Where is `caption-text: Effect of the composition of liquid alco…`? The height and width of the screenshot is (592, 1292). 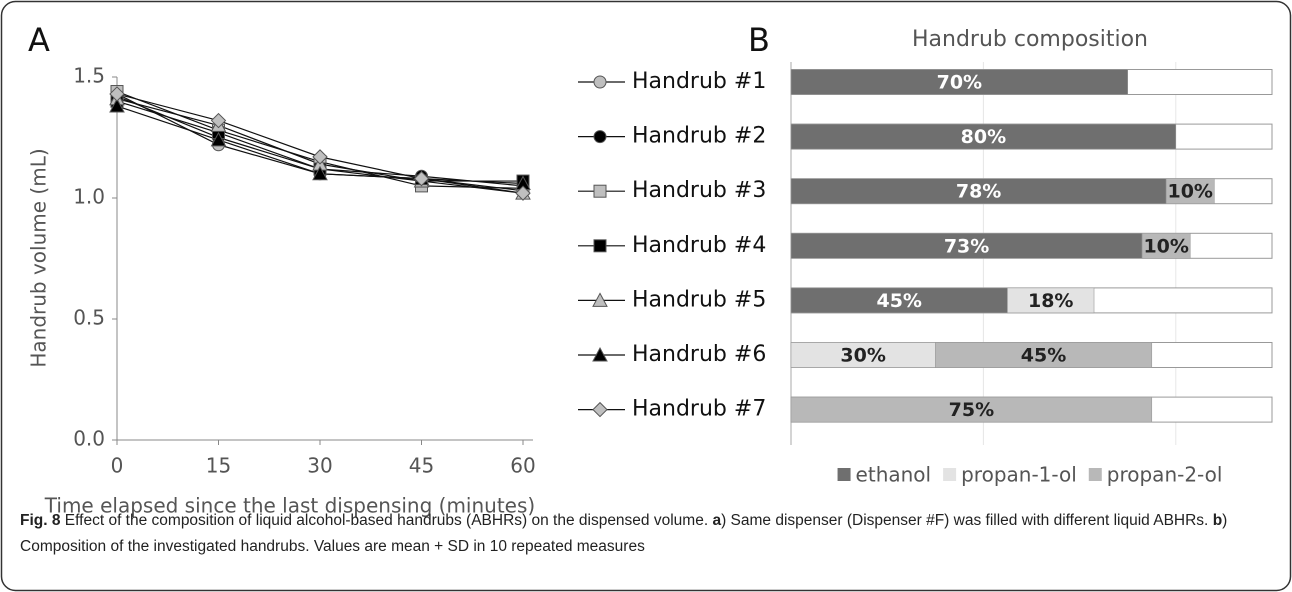 caption-text: Effect of the composition of liquid alco… is located at coordinates (386, 520).